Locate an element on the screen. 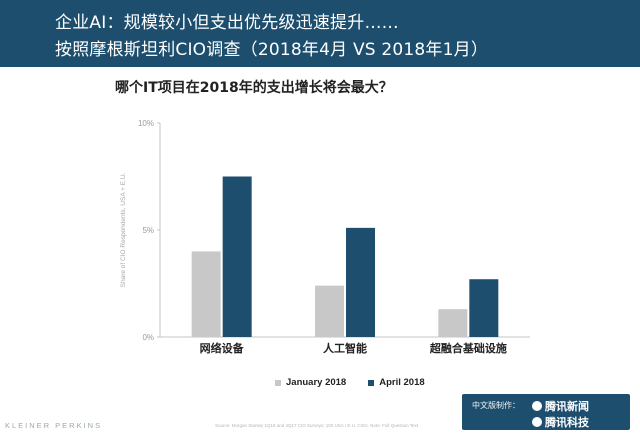 The image size is (640, 434). watermark-badge: 中文版制作： 腾讯新闻 腾讯科技 is located at coordinates (546, 412).